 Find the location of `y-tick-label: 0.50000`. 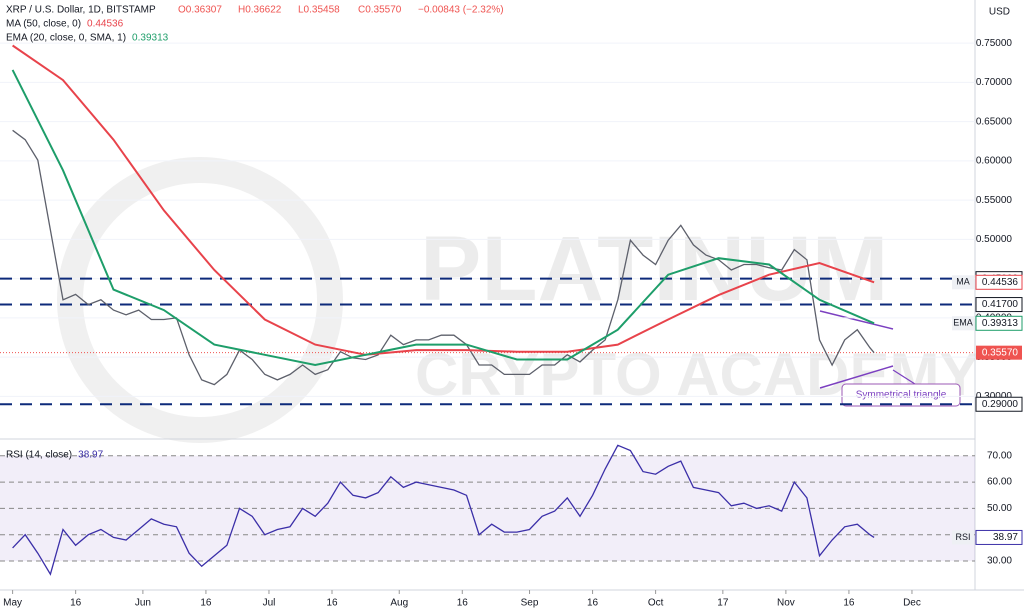

y-tick-label: 0.50000 is located at coordinates (994, 239).